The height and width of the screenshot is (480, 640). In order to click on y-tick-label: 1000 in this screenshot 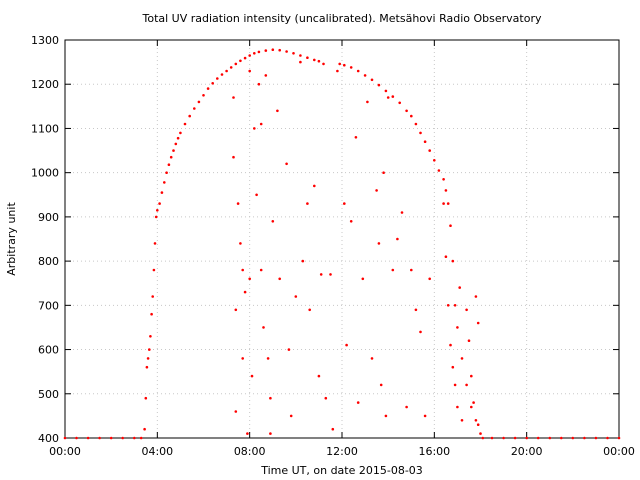, I will do `click(45, 173)`.